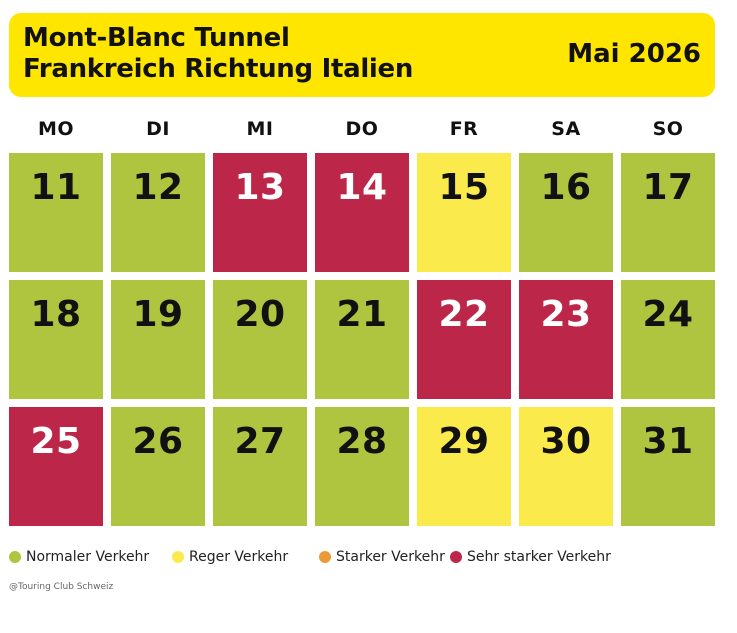  What do you see at coordinates (260, 314) in the screenshot?
I see `day-number: 20` at bounding box center [260, 314].